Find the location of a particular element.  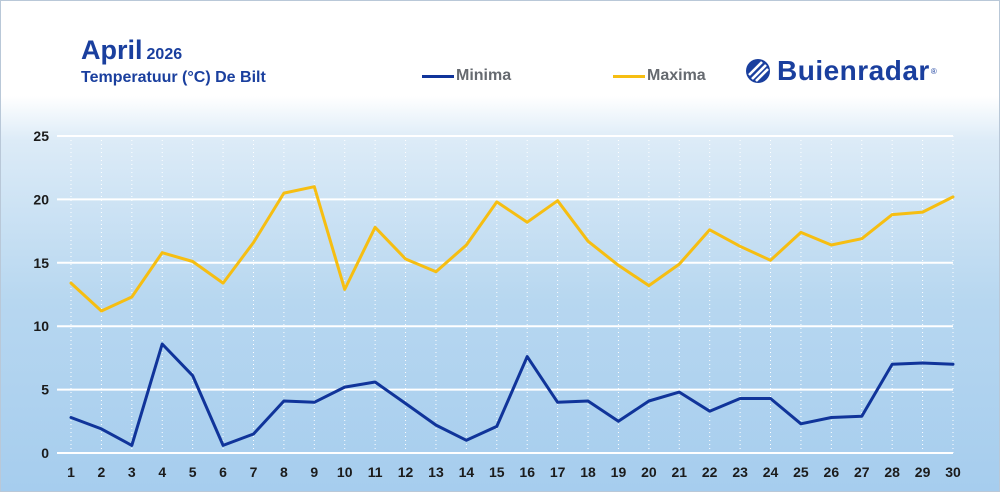

x-tick-label: 6 is located at coordinates (223, 472).